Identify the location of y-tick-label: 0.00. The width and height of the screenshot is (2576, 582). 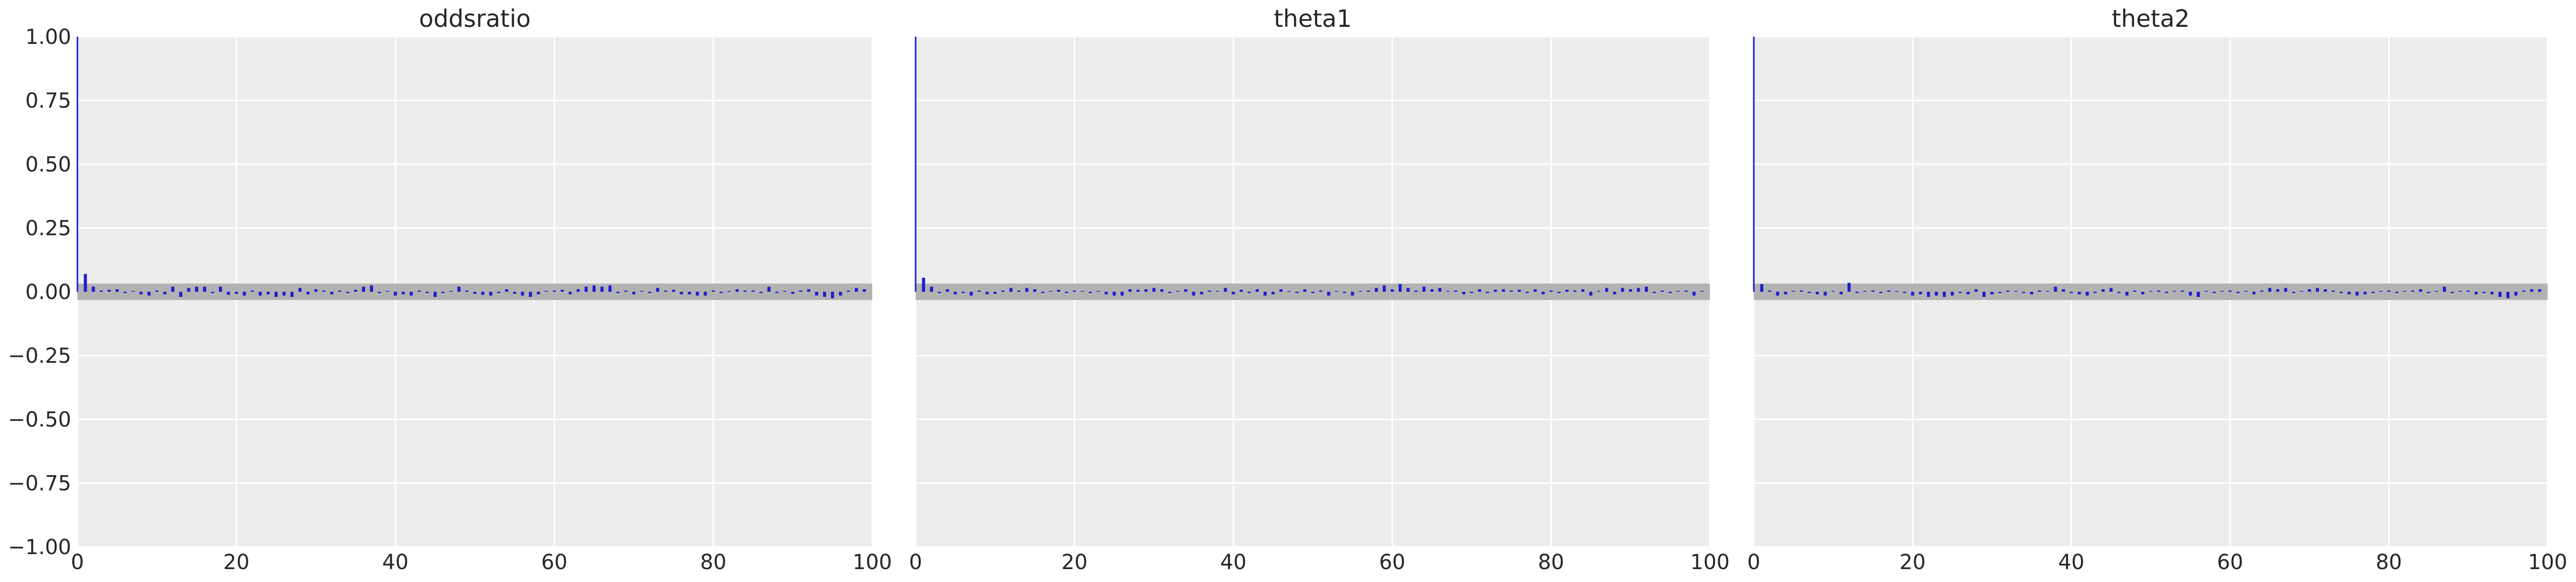
(48, 292).